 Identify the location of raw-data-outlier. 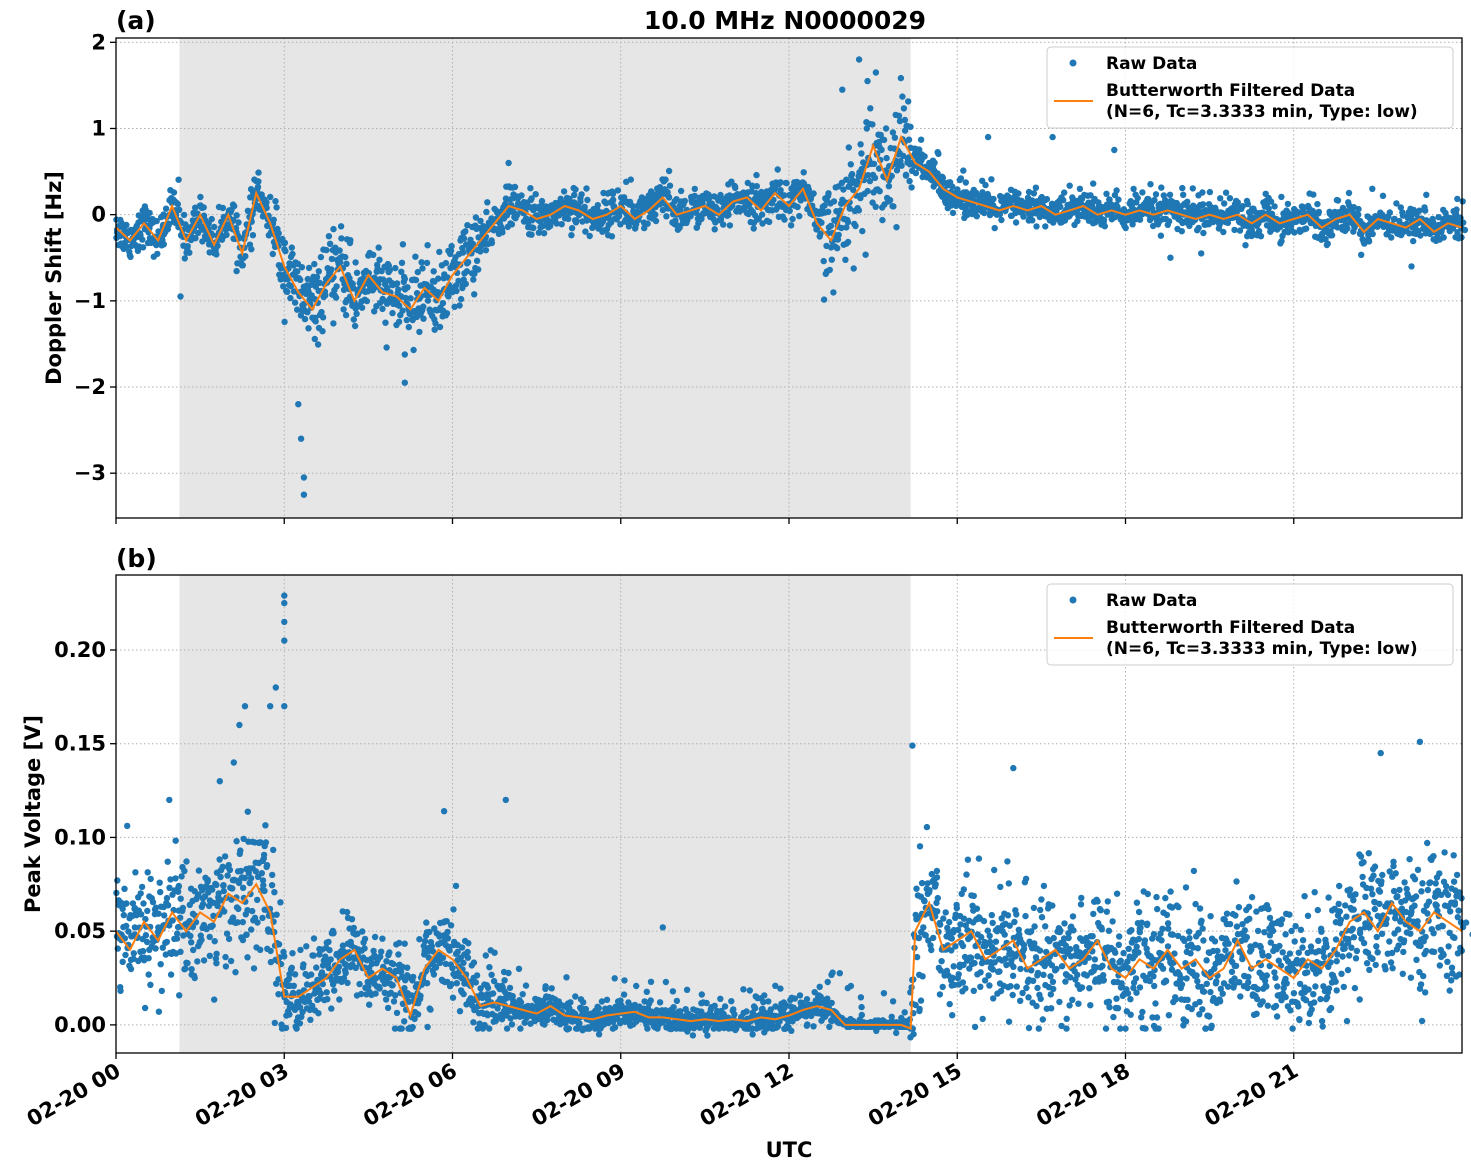
(404, 382).